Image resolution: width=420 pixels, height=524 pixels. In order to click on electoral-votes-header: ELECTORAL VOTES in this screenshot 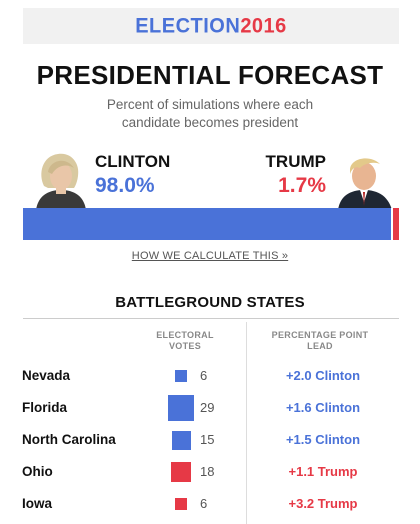, I will do `click(185, 340)`.